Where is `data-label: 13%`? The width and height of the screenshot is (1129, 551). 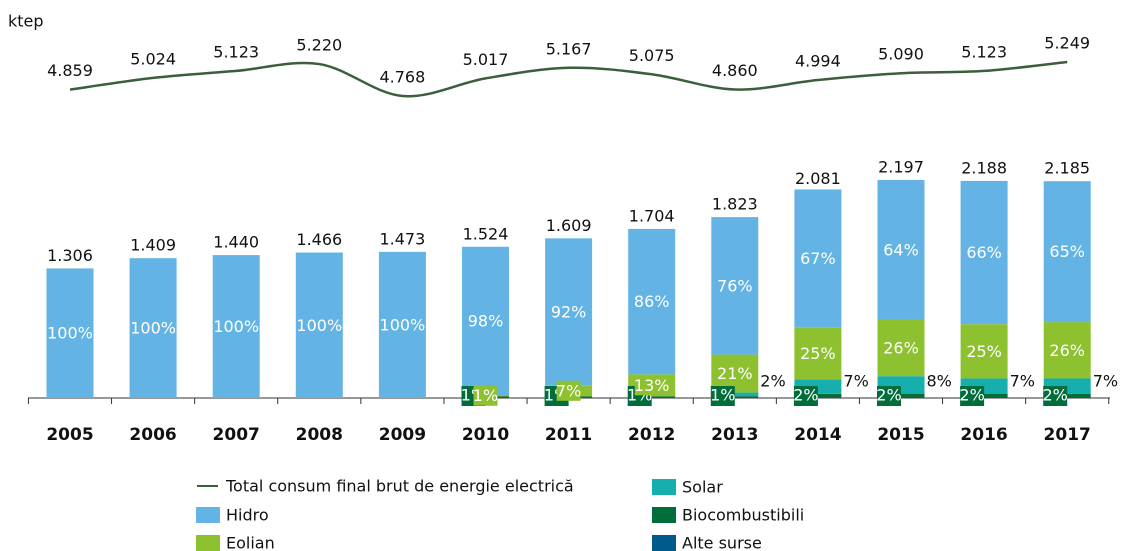 data-label: 13% is located at coordinates (652, 385).